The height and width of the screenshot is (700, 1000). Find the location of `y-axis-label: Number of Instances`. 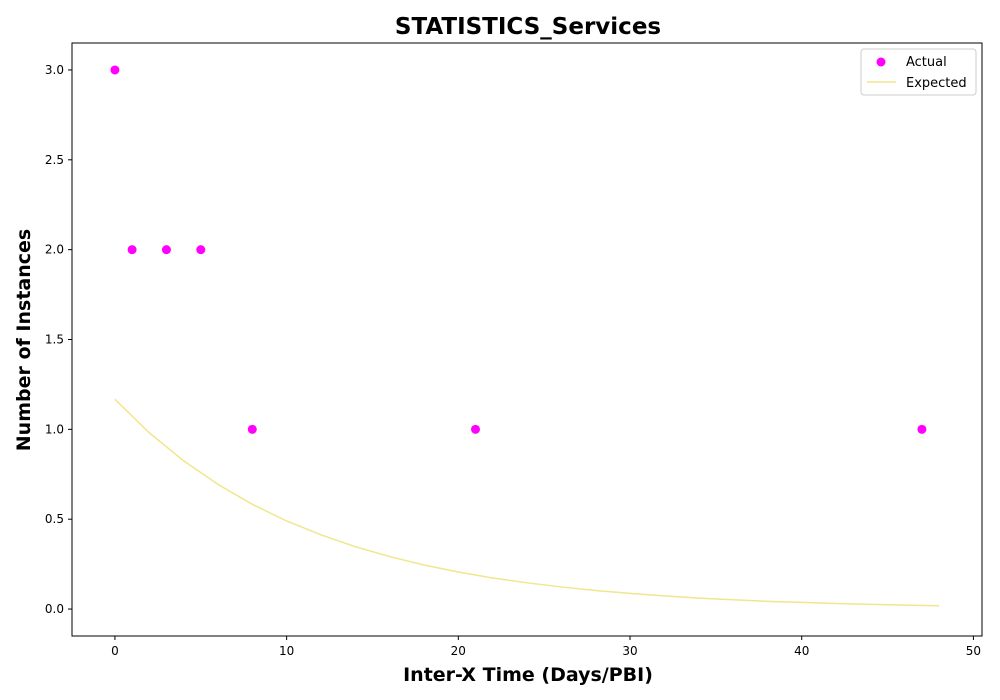

y-axis-label: Number of Instances is located at coordinates (24, 340).